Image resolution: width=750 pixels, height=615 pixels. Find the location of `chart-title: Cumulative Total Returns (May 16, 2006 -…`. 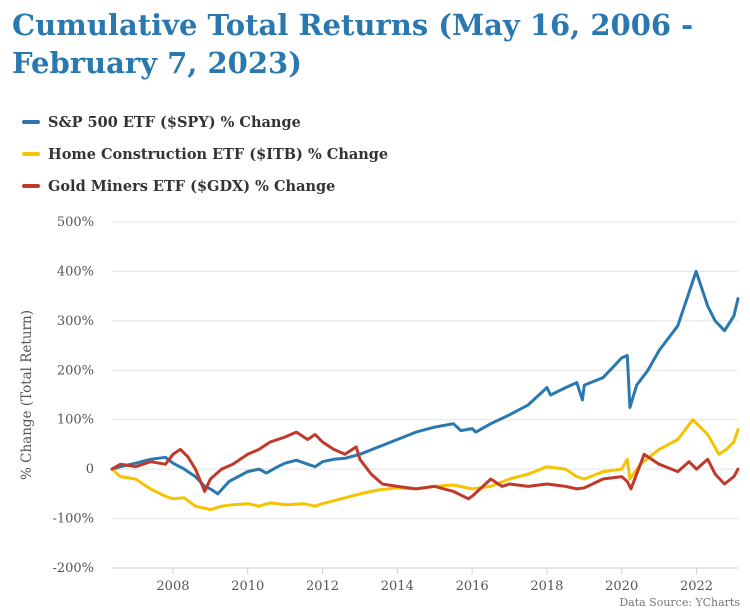

chart-title: Cumulative Total Returns (May 16, 2006 -… is located at coordinates (353, 44).